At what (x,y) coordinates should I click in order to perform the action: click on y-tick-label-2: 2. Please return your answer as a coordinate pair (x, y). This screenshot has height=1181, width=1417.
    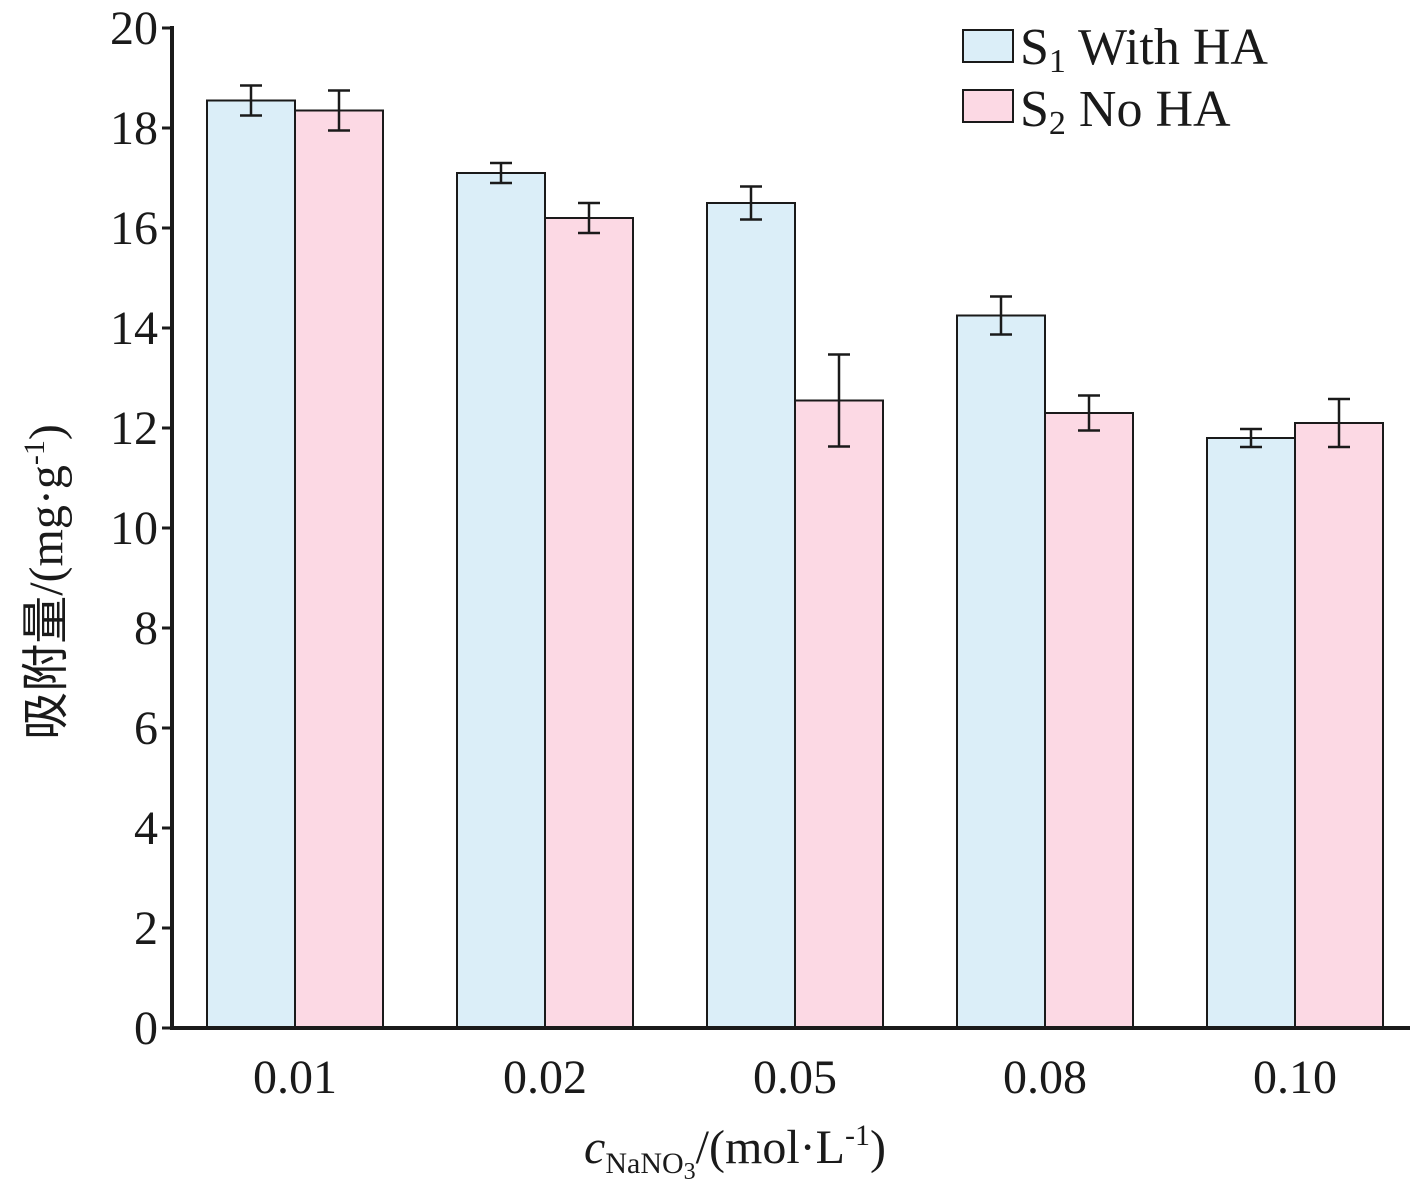
    Looking at the image, I should click on (146, 928).